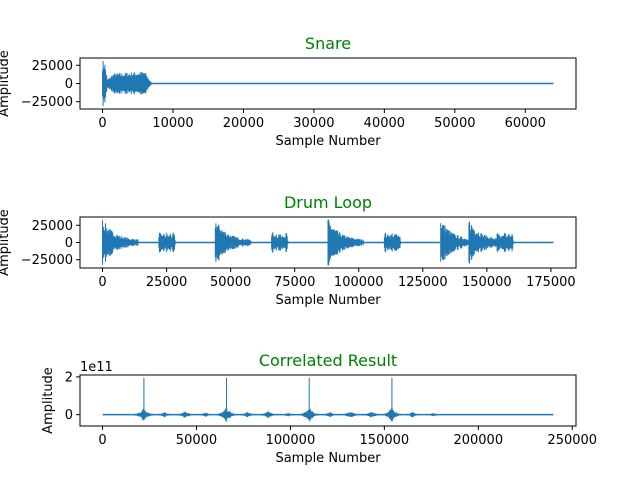  What do you see at coordinates (572, 440) in the screenshot?
I see `x-tick-label: 250000` at bounding box center [572, 440].